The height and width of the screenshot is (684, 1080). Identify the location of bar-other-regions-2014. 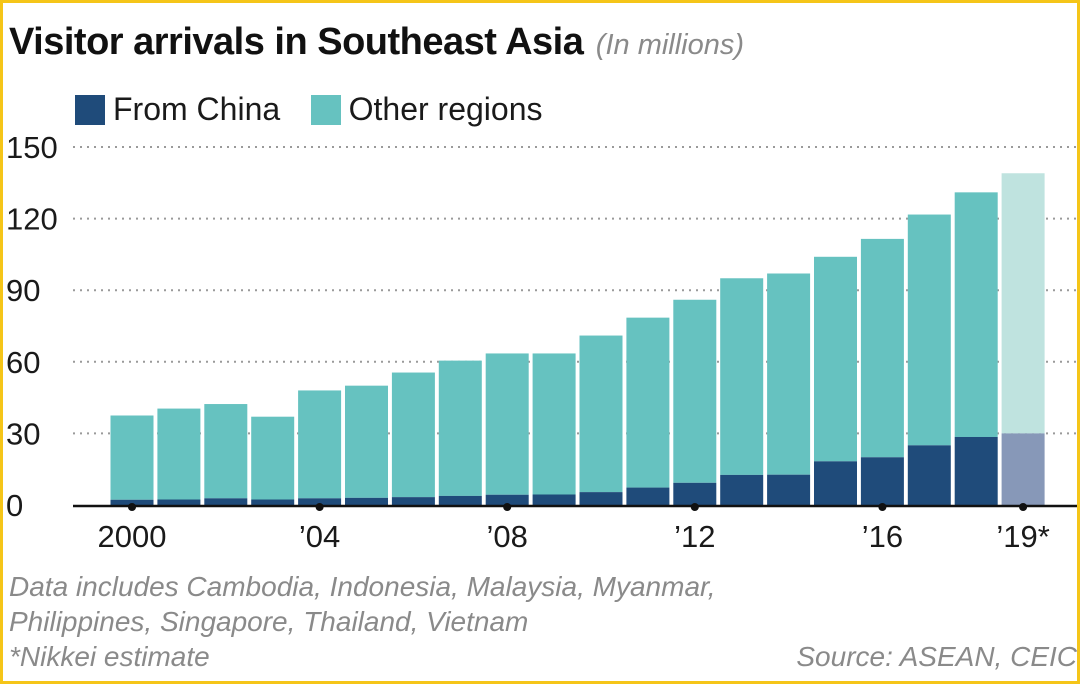
(789, 374).